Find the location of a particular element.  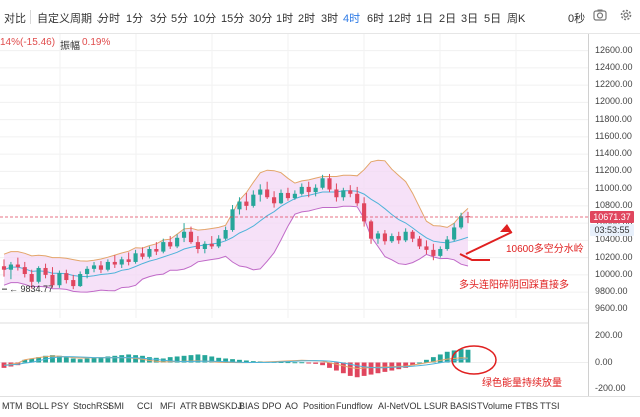

gear-icon is located at coordinates (626, 16).